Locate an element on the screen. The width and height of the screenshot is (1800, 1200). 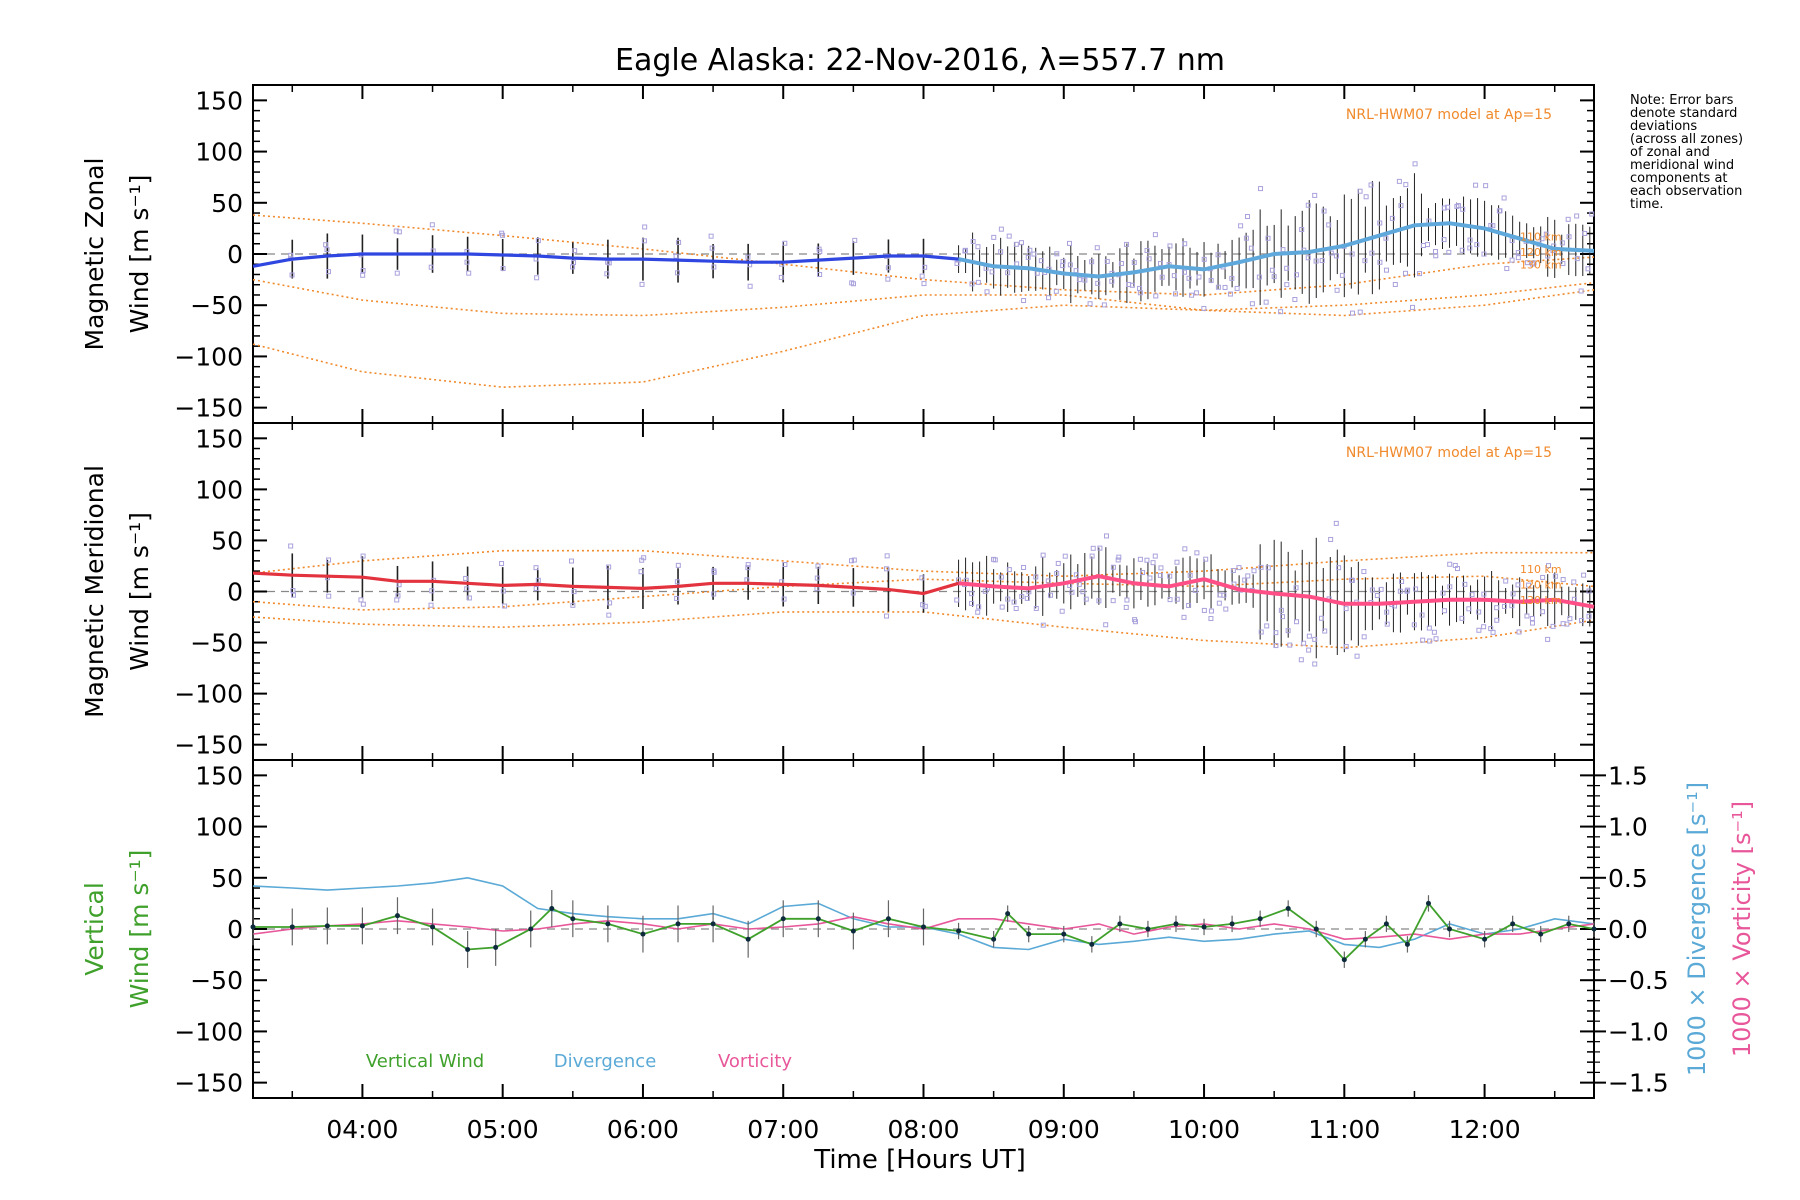
x-tick-label: 12:00 is located at coordinates (1485, 1129).